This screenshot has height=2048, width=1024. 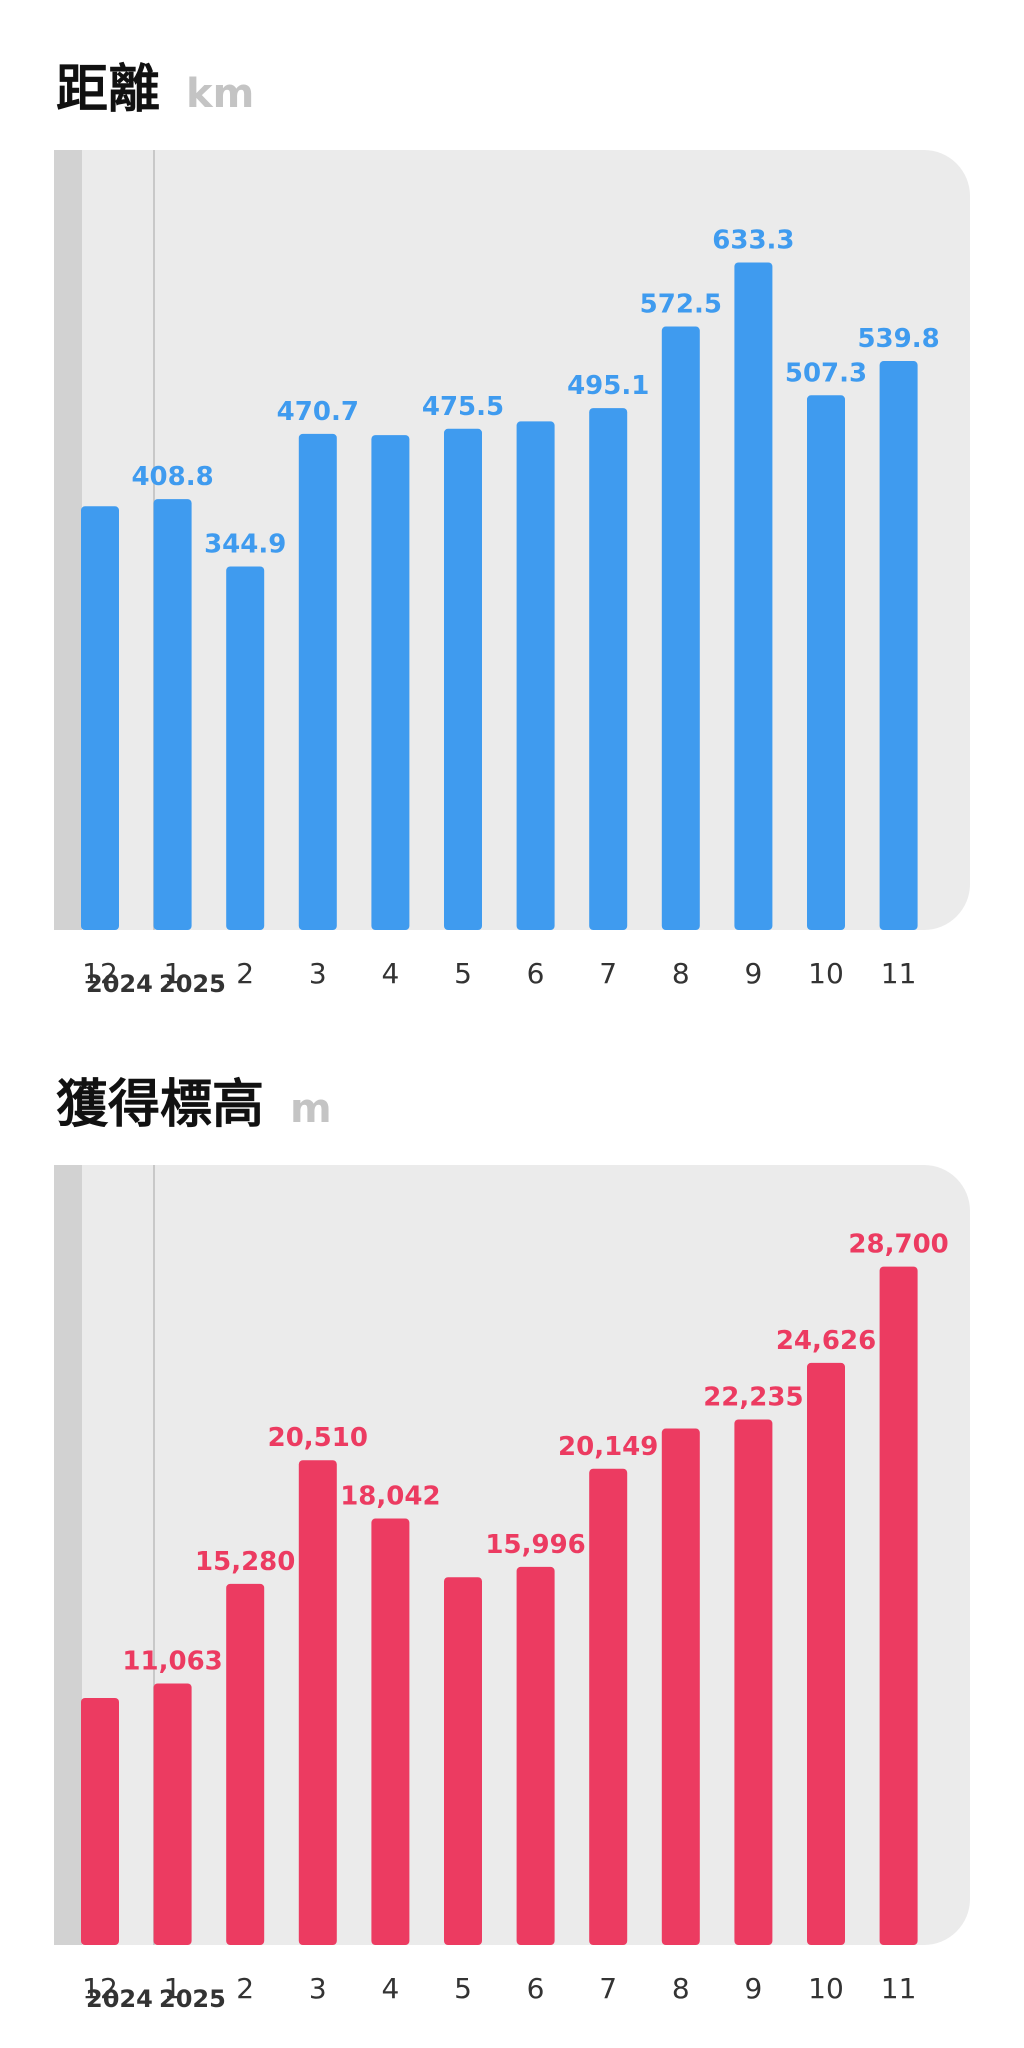 I want to click on bar-value-label: 18,042, so click(x=390, y=1497).